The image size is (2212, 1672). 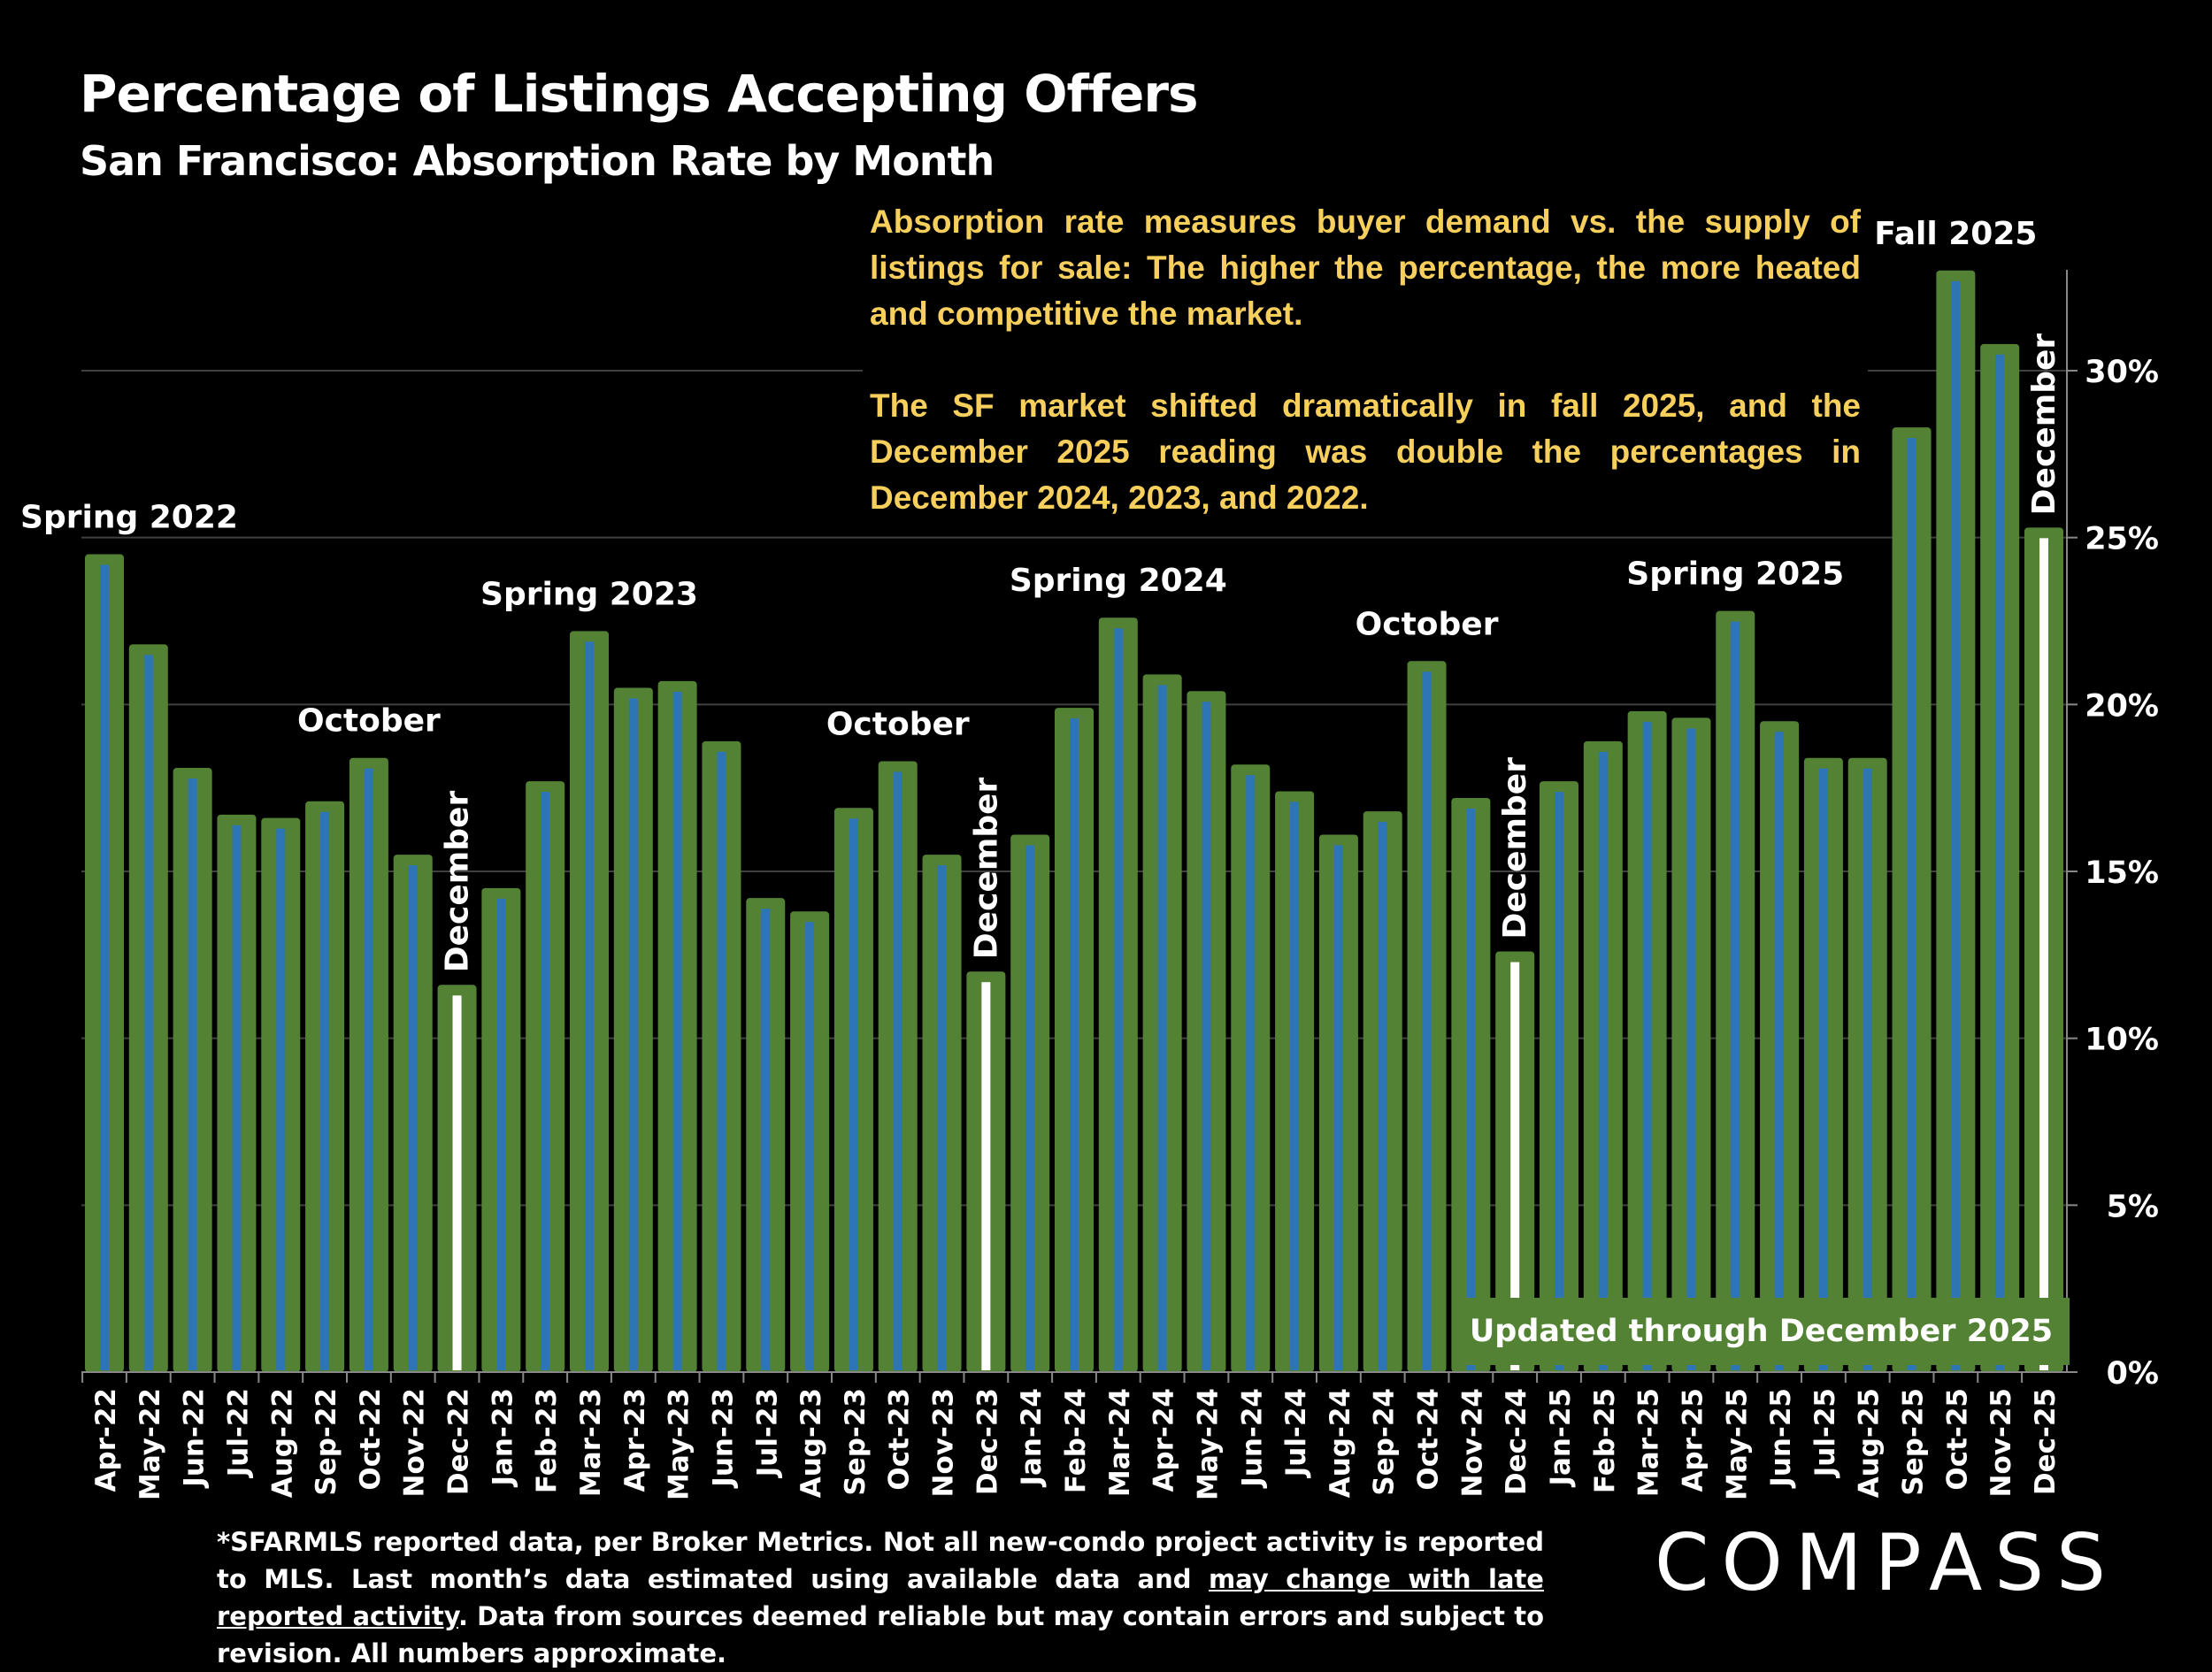 I want to click on y-tick-label: 5%, so click(x=2133, y=1206).